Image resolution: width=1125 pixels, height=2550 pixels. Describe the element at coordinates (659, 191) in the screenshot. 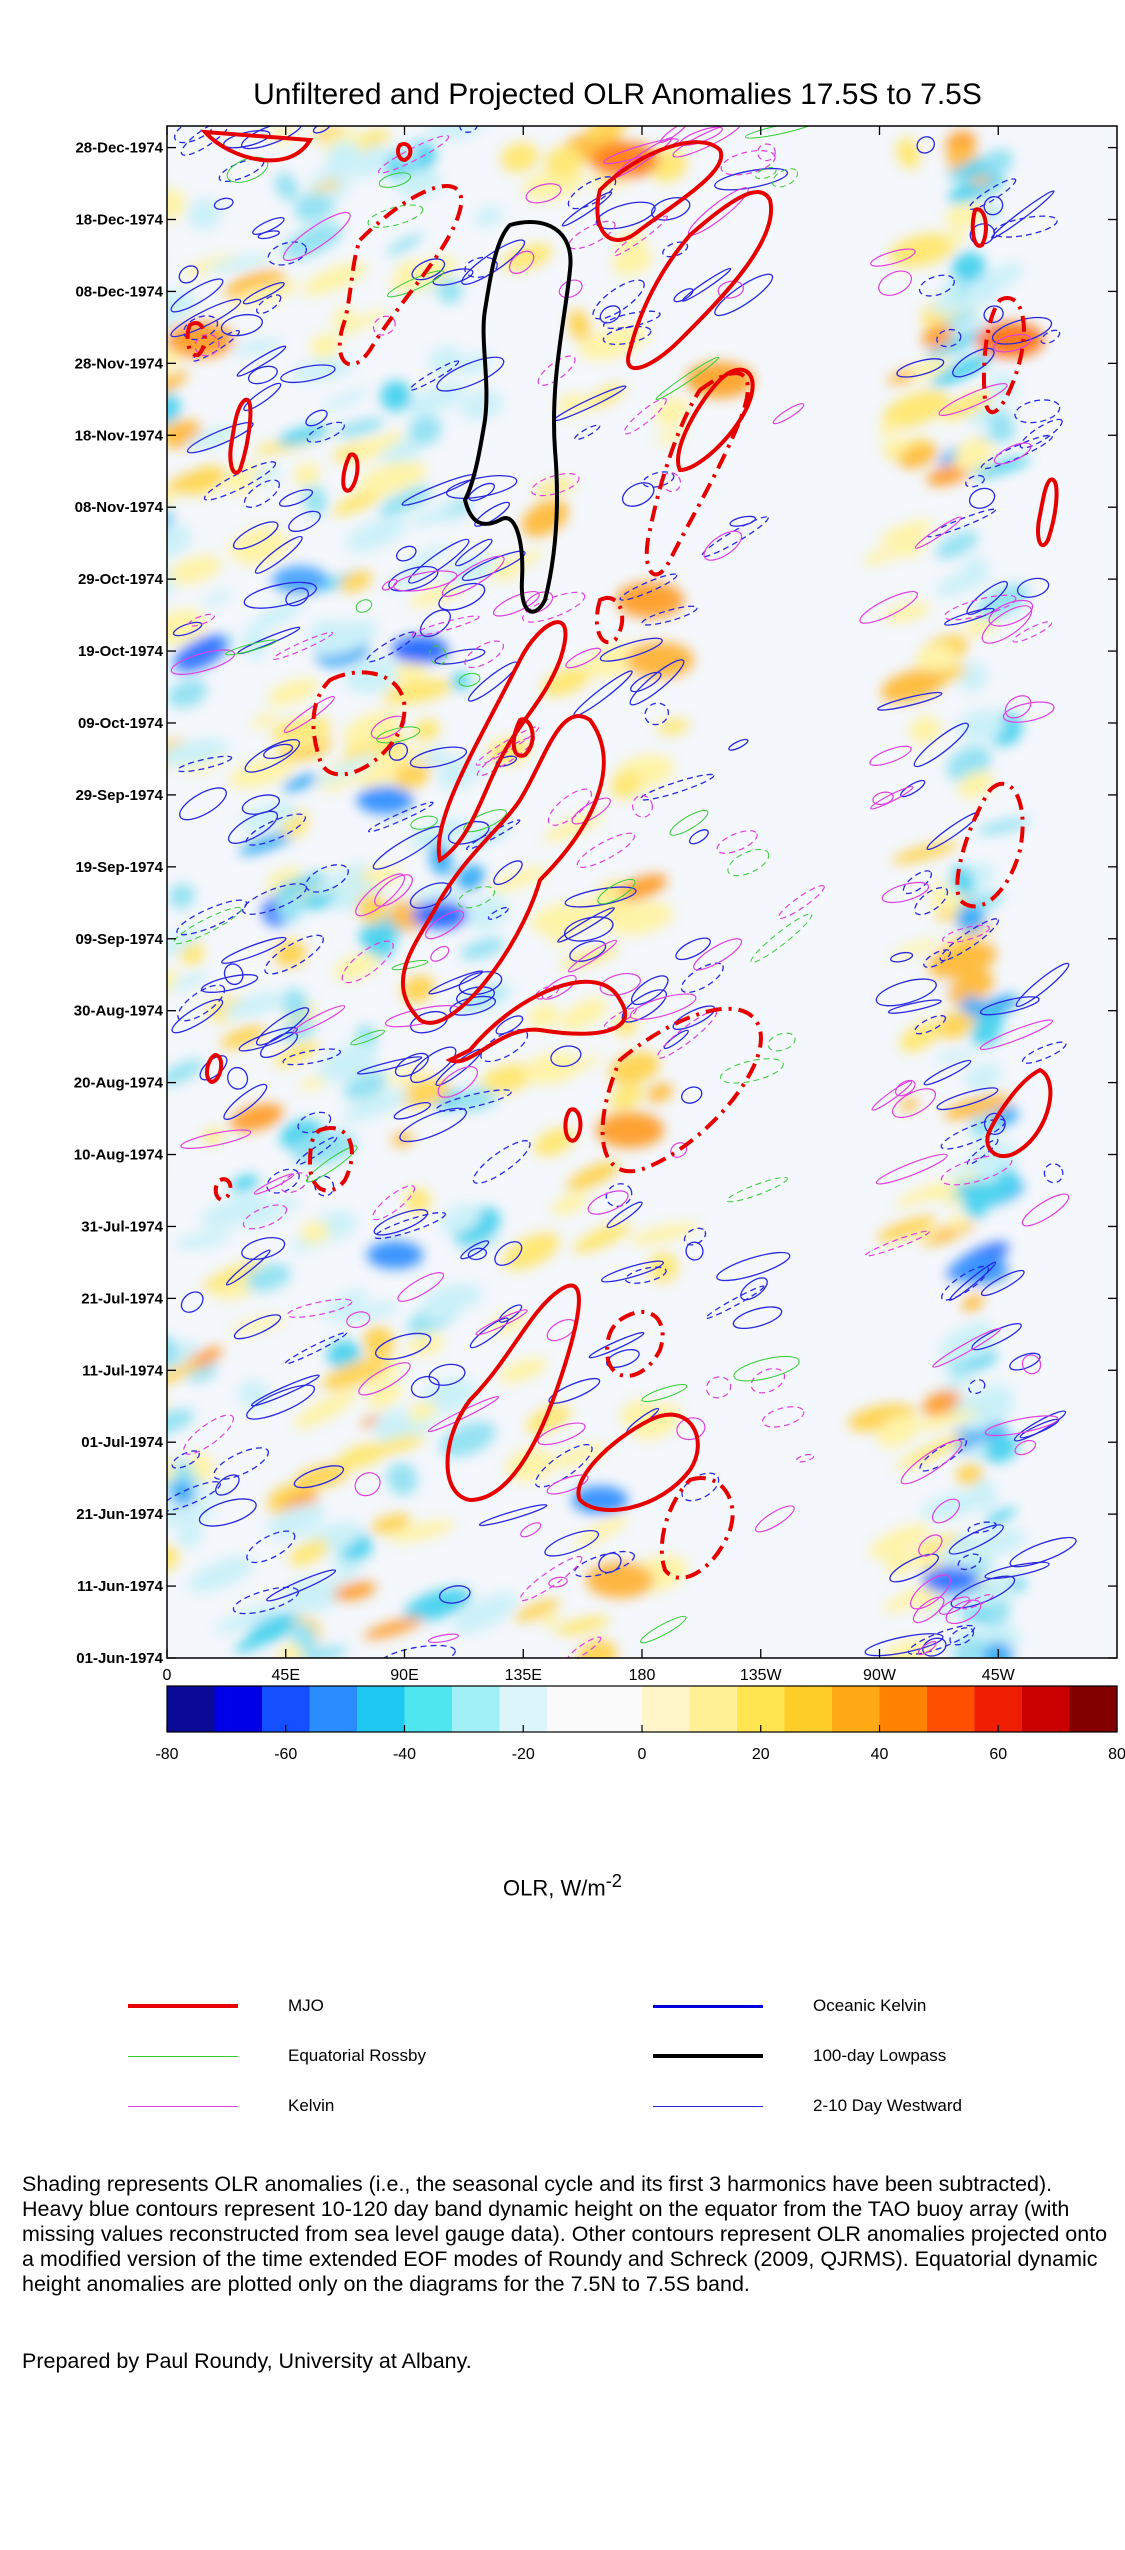

I see `mjo-contour` at that location.